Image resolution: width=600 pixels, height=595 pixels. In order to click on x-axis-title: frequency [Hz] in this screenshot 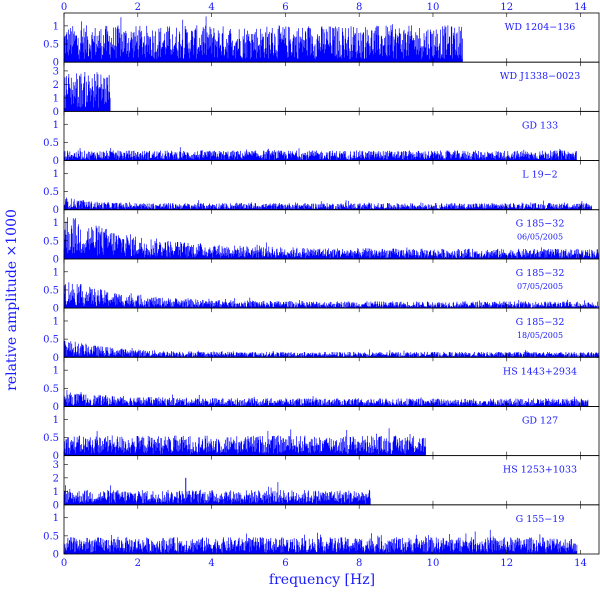, I will do `click(322, 580)`.